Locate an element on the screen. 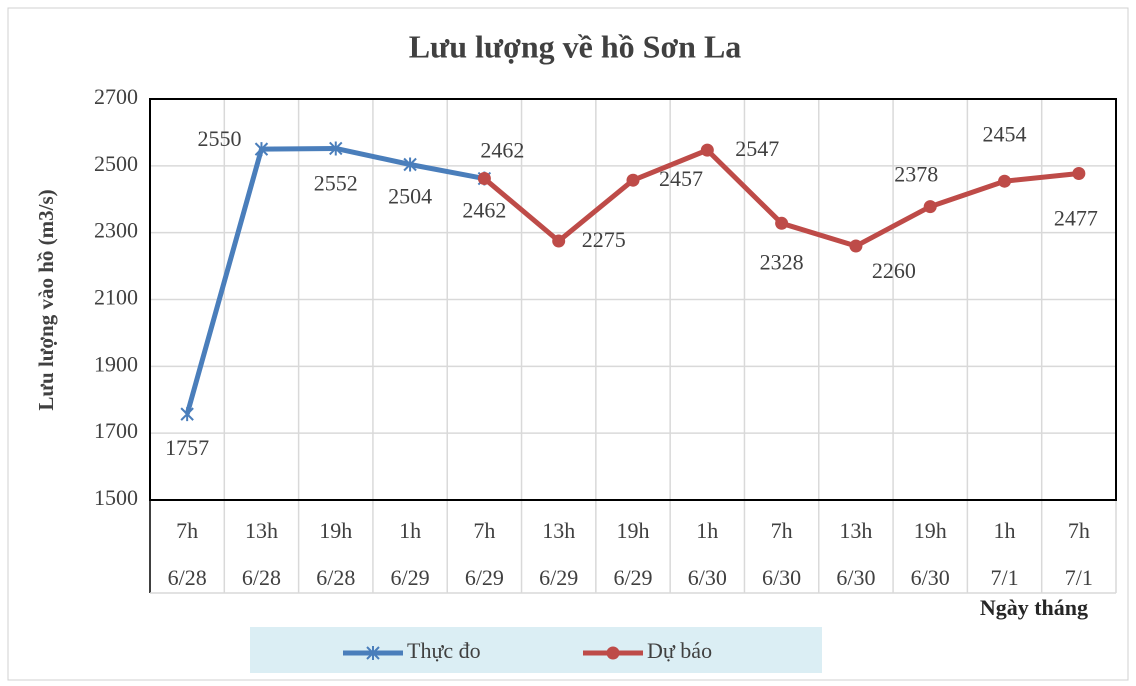 The image size is (1136, 686). y-tick-label: 1500 is located at coordinates (116, 497).